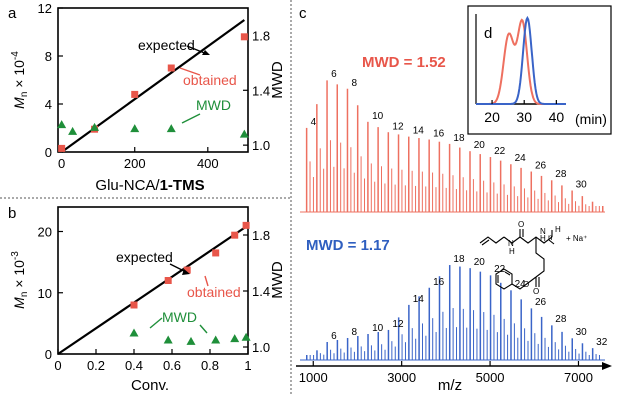 The height and width of the screenshot is (394, 619). I want to click on panel-b-ylabel-left: Mn × 10-3, so click(20, 280).